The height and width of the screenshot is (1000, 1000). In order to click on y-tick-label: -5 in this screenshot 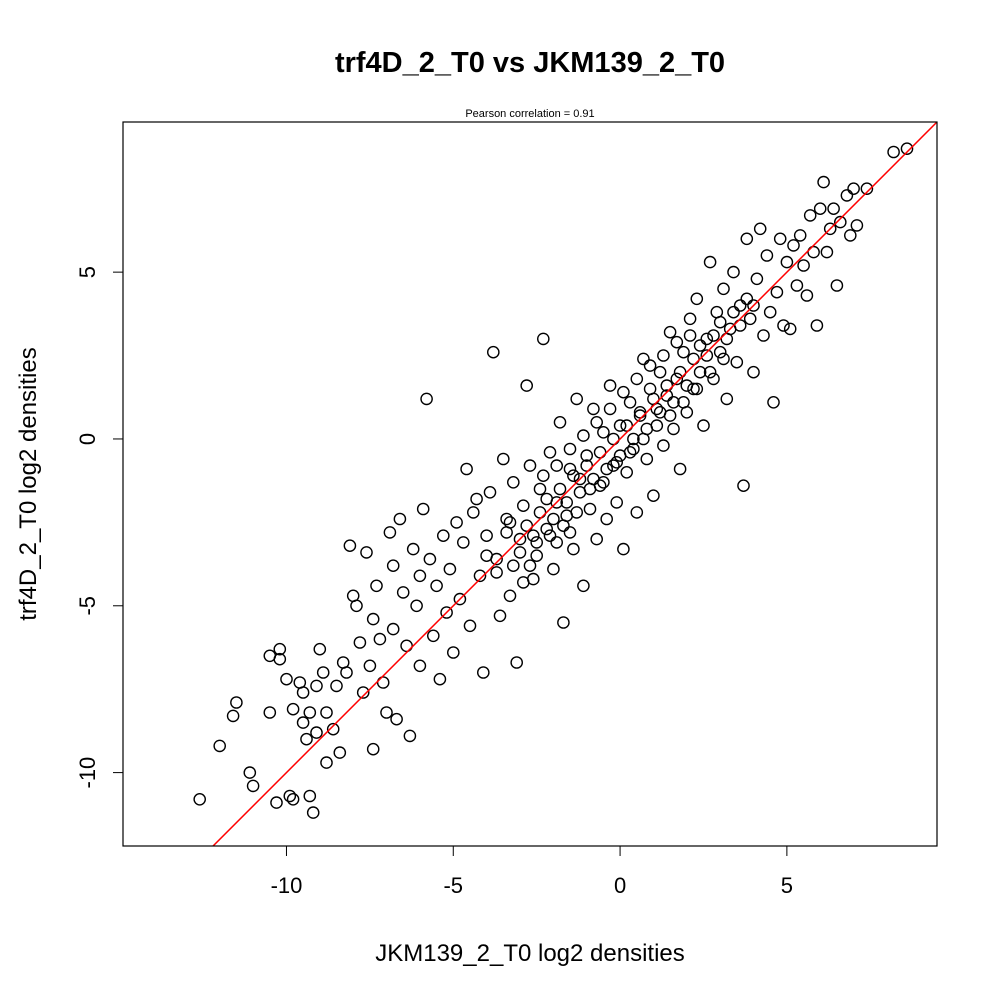, I will do `click(87, 606)`.